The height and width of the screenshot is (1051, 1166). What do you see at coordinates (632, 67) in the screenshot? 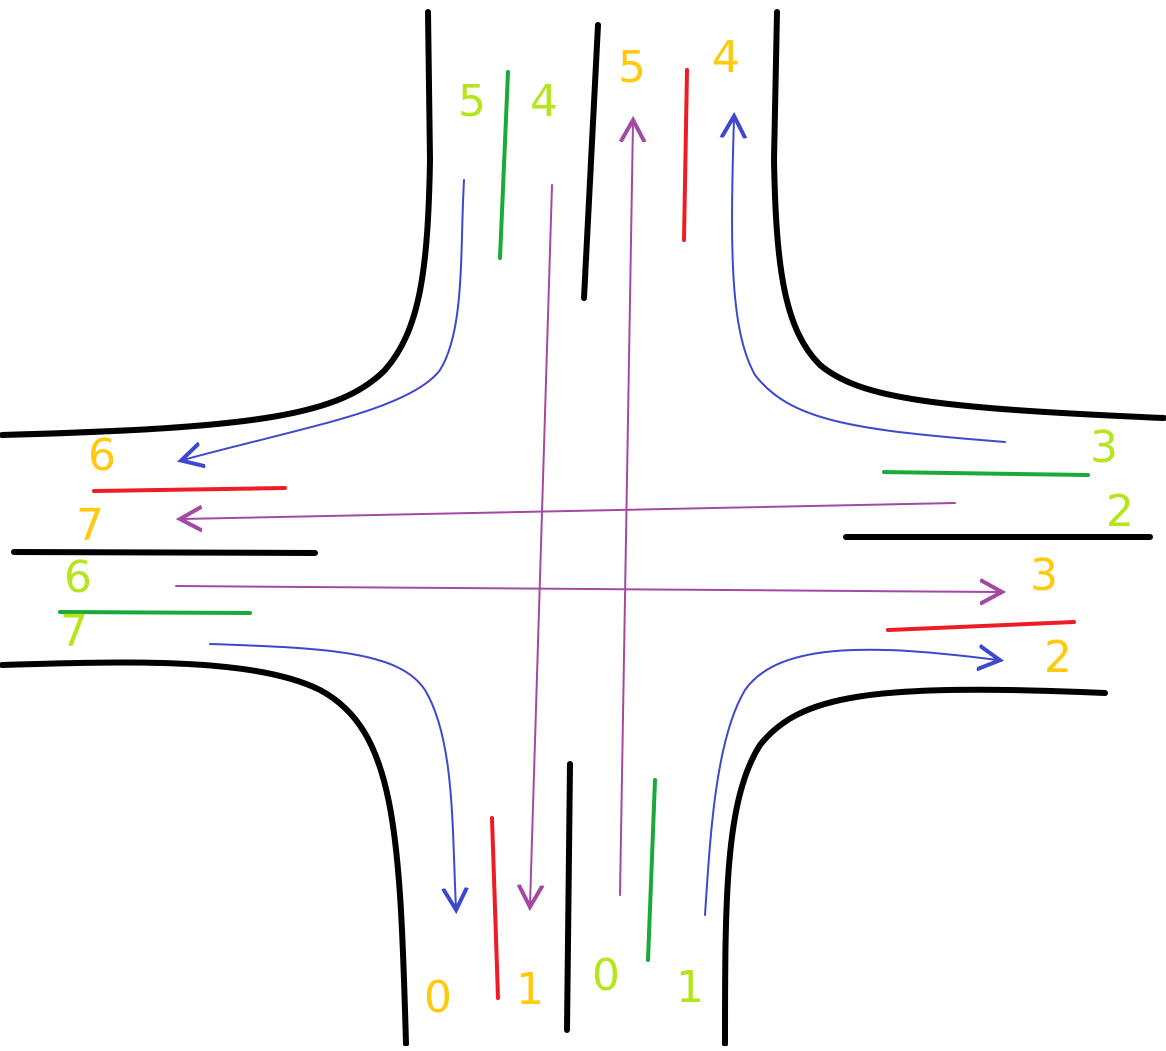
I see `label-top-right-5: 5` at bounding box center [632, 67].